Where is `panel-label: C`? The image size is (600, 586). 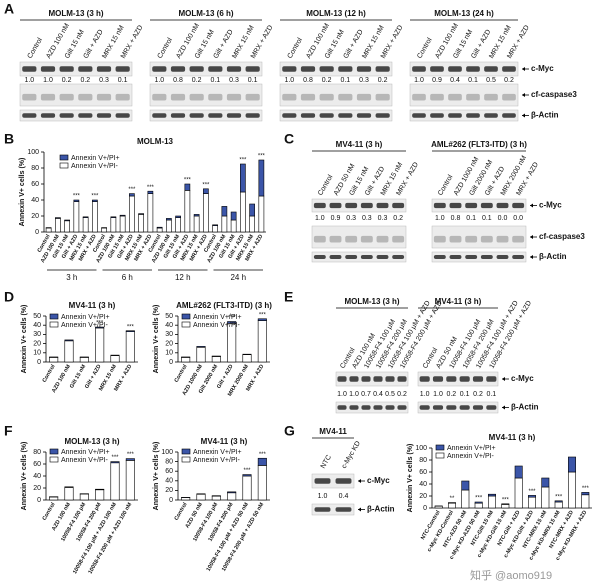
panel-label: C is located at coordinates (289, 139).